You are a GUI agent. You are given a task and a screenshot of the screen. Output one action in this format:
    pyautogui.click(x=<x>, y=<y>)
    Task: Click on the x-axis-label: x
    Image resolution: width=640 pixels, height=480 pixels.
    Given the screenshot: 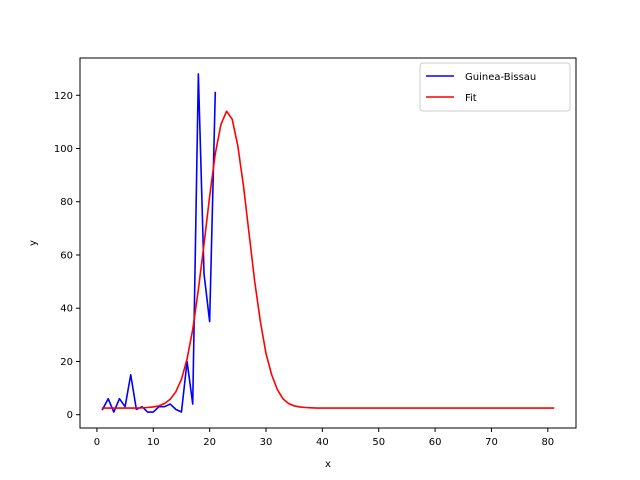 What is the action you would take?
    pyautogui.click(x=328, y=464)
    